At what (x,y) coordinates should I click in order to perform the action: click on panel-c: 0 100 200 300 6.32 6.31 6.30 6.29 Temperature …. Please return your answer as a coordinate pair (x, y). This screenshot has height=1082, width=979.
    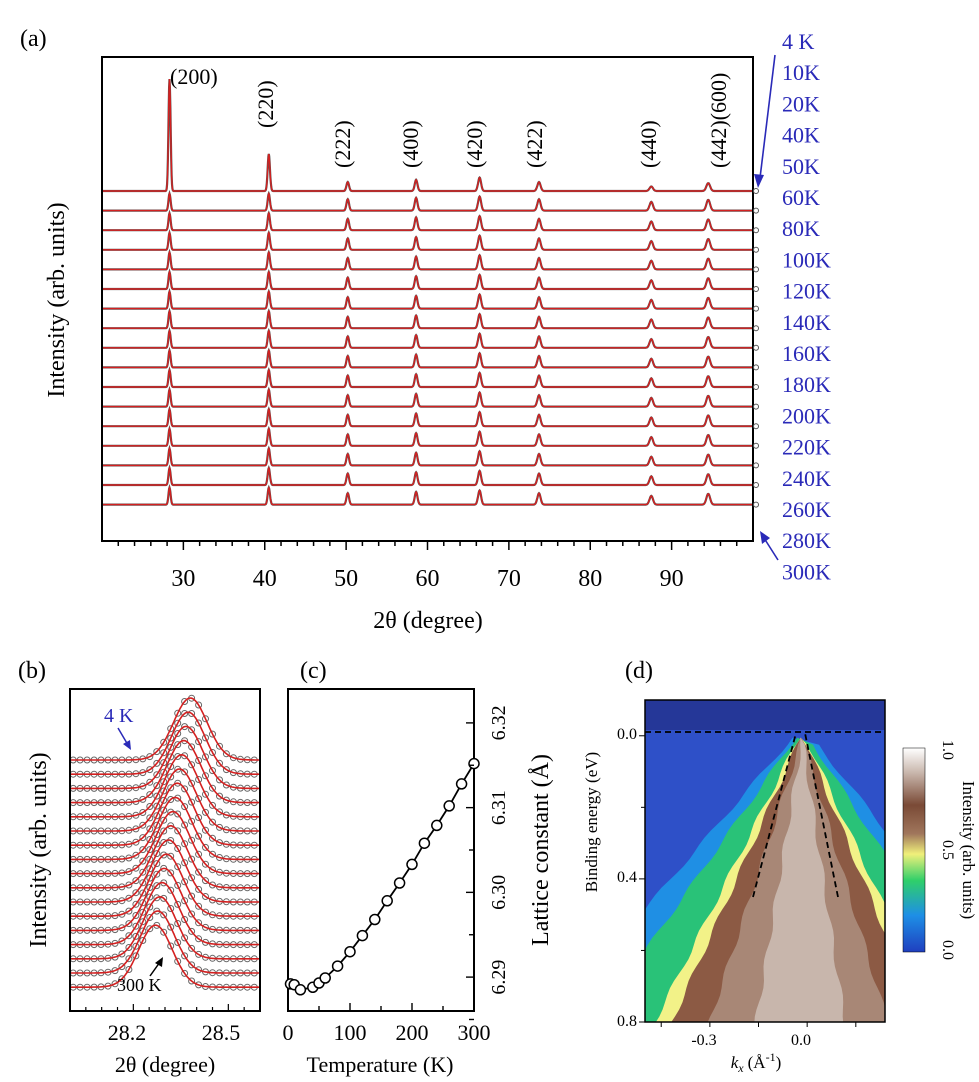
    Looking at the image, I should click on (418, 882).